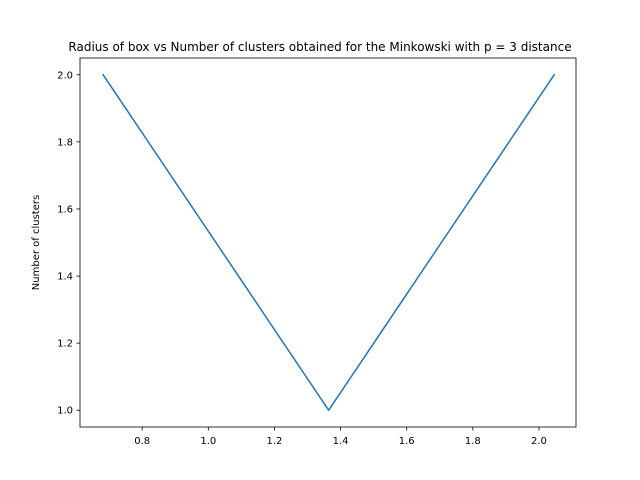 This screenshot has width=640, height=480. I want to click on x-tick-label: 1.6, so click(407, 441).